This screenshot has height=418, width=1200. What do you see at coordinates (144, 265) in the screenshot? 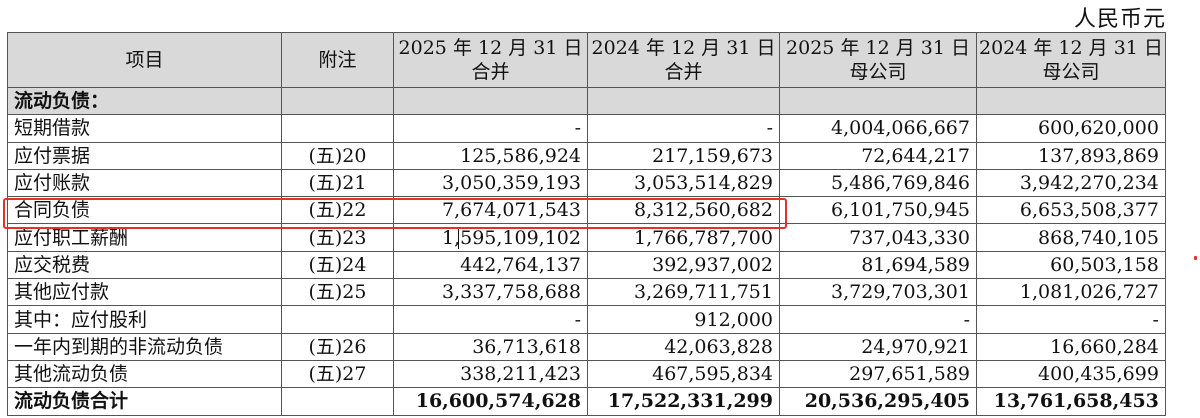
I see `row-item: 应交税费` at bounding box center [144, 265].